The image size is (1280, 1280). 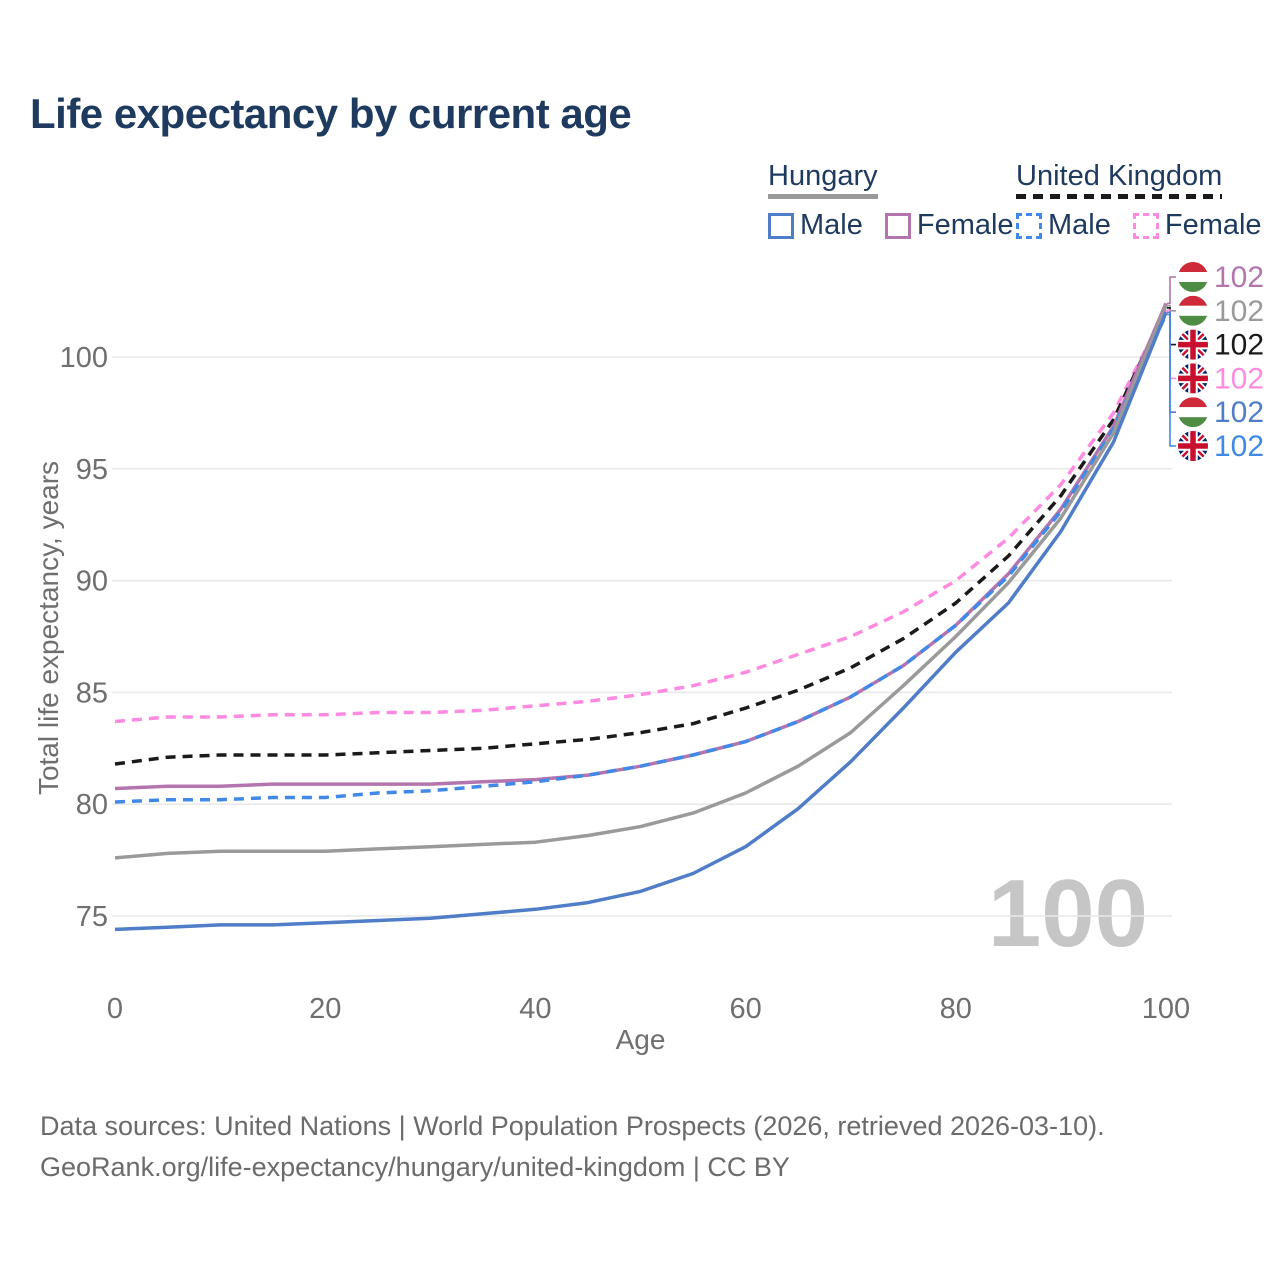 What do you see at coordinates (781, 225) in the screenshot?
I see `hungary-male-swatch-icon` at bounding box center [781, 225].